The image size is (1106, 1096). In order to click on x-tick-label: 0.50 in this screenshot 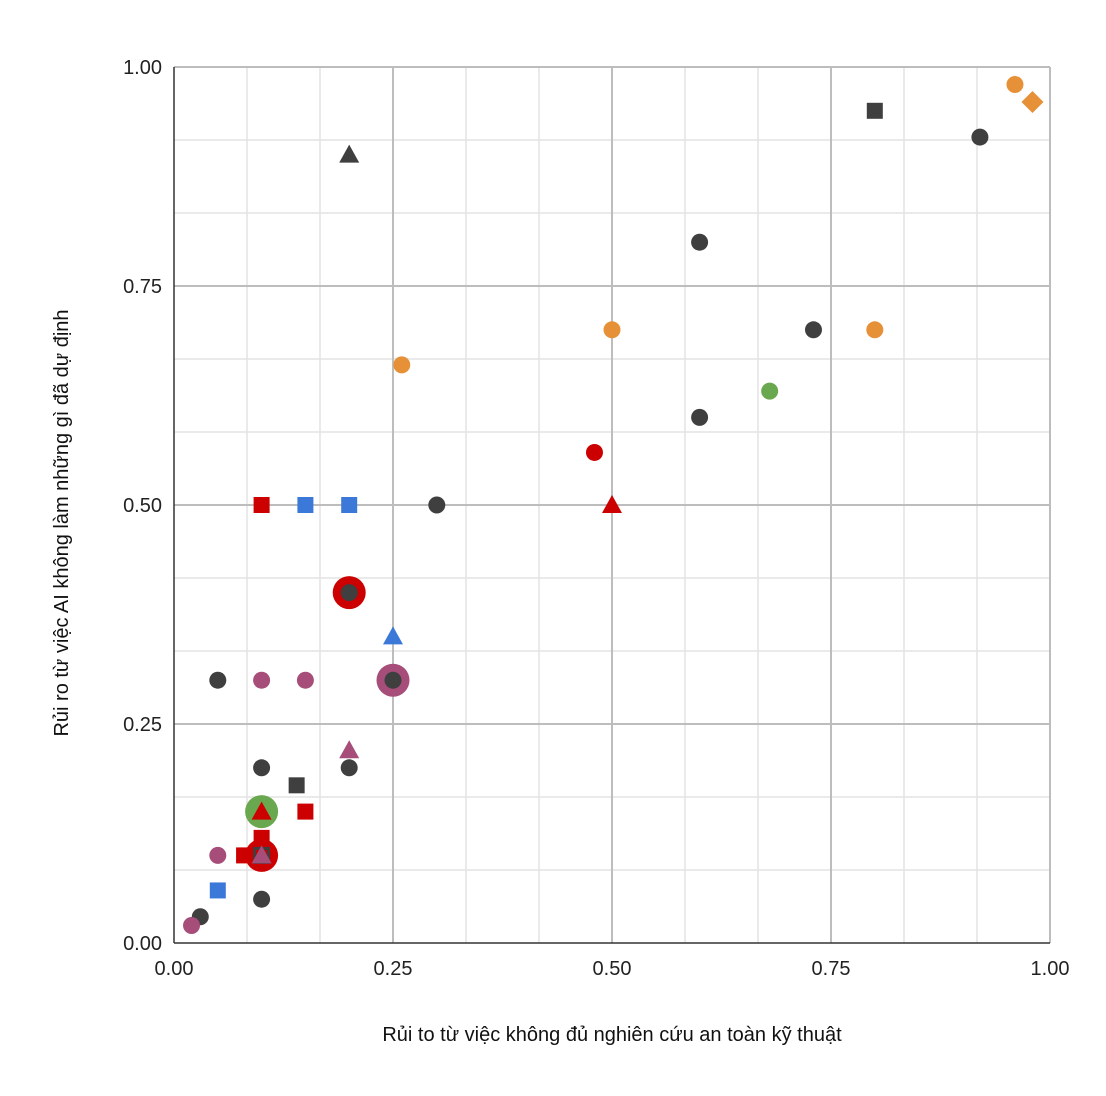, I will do `click(612, 969)`.